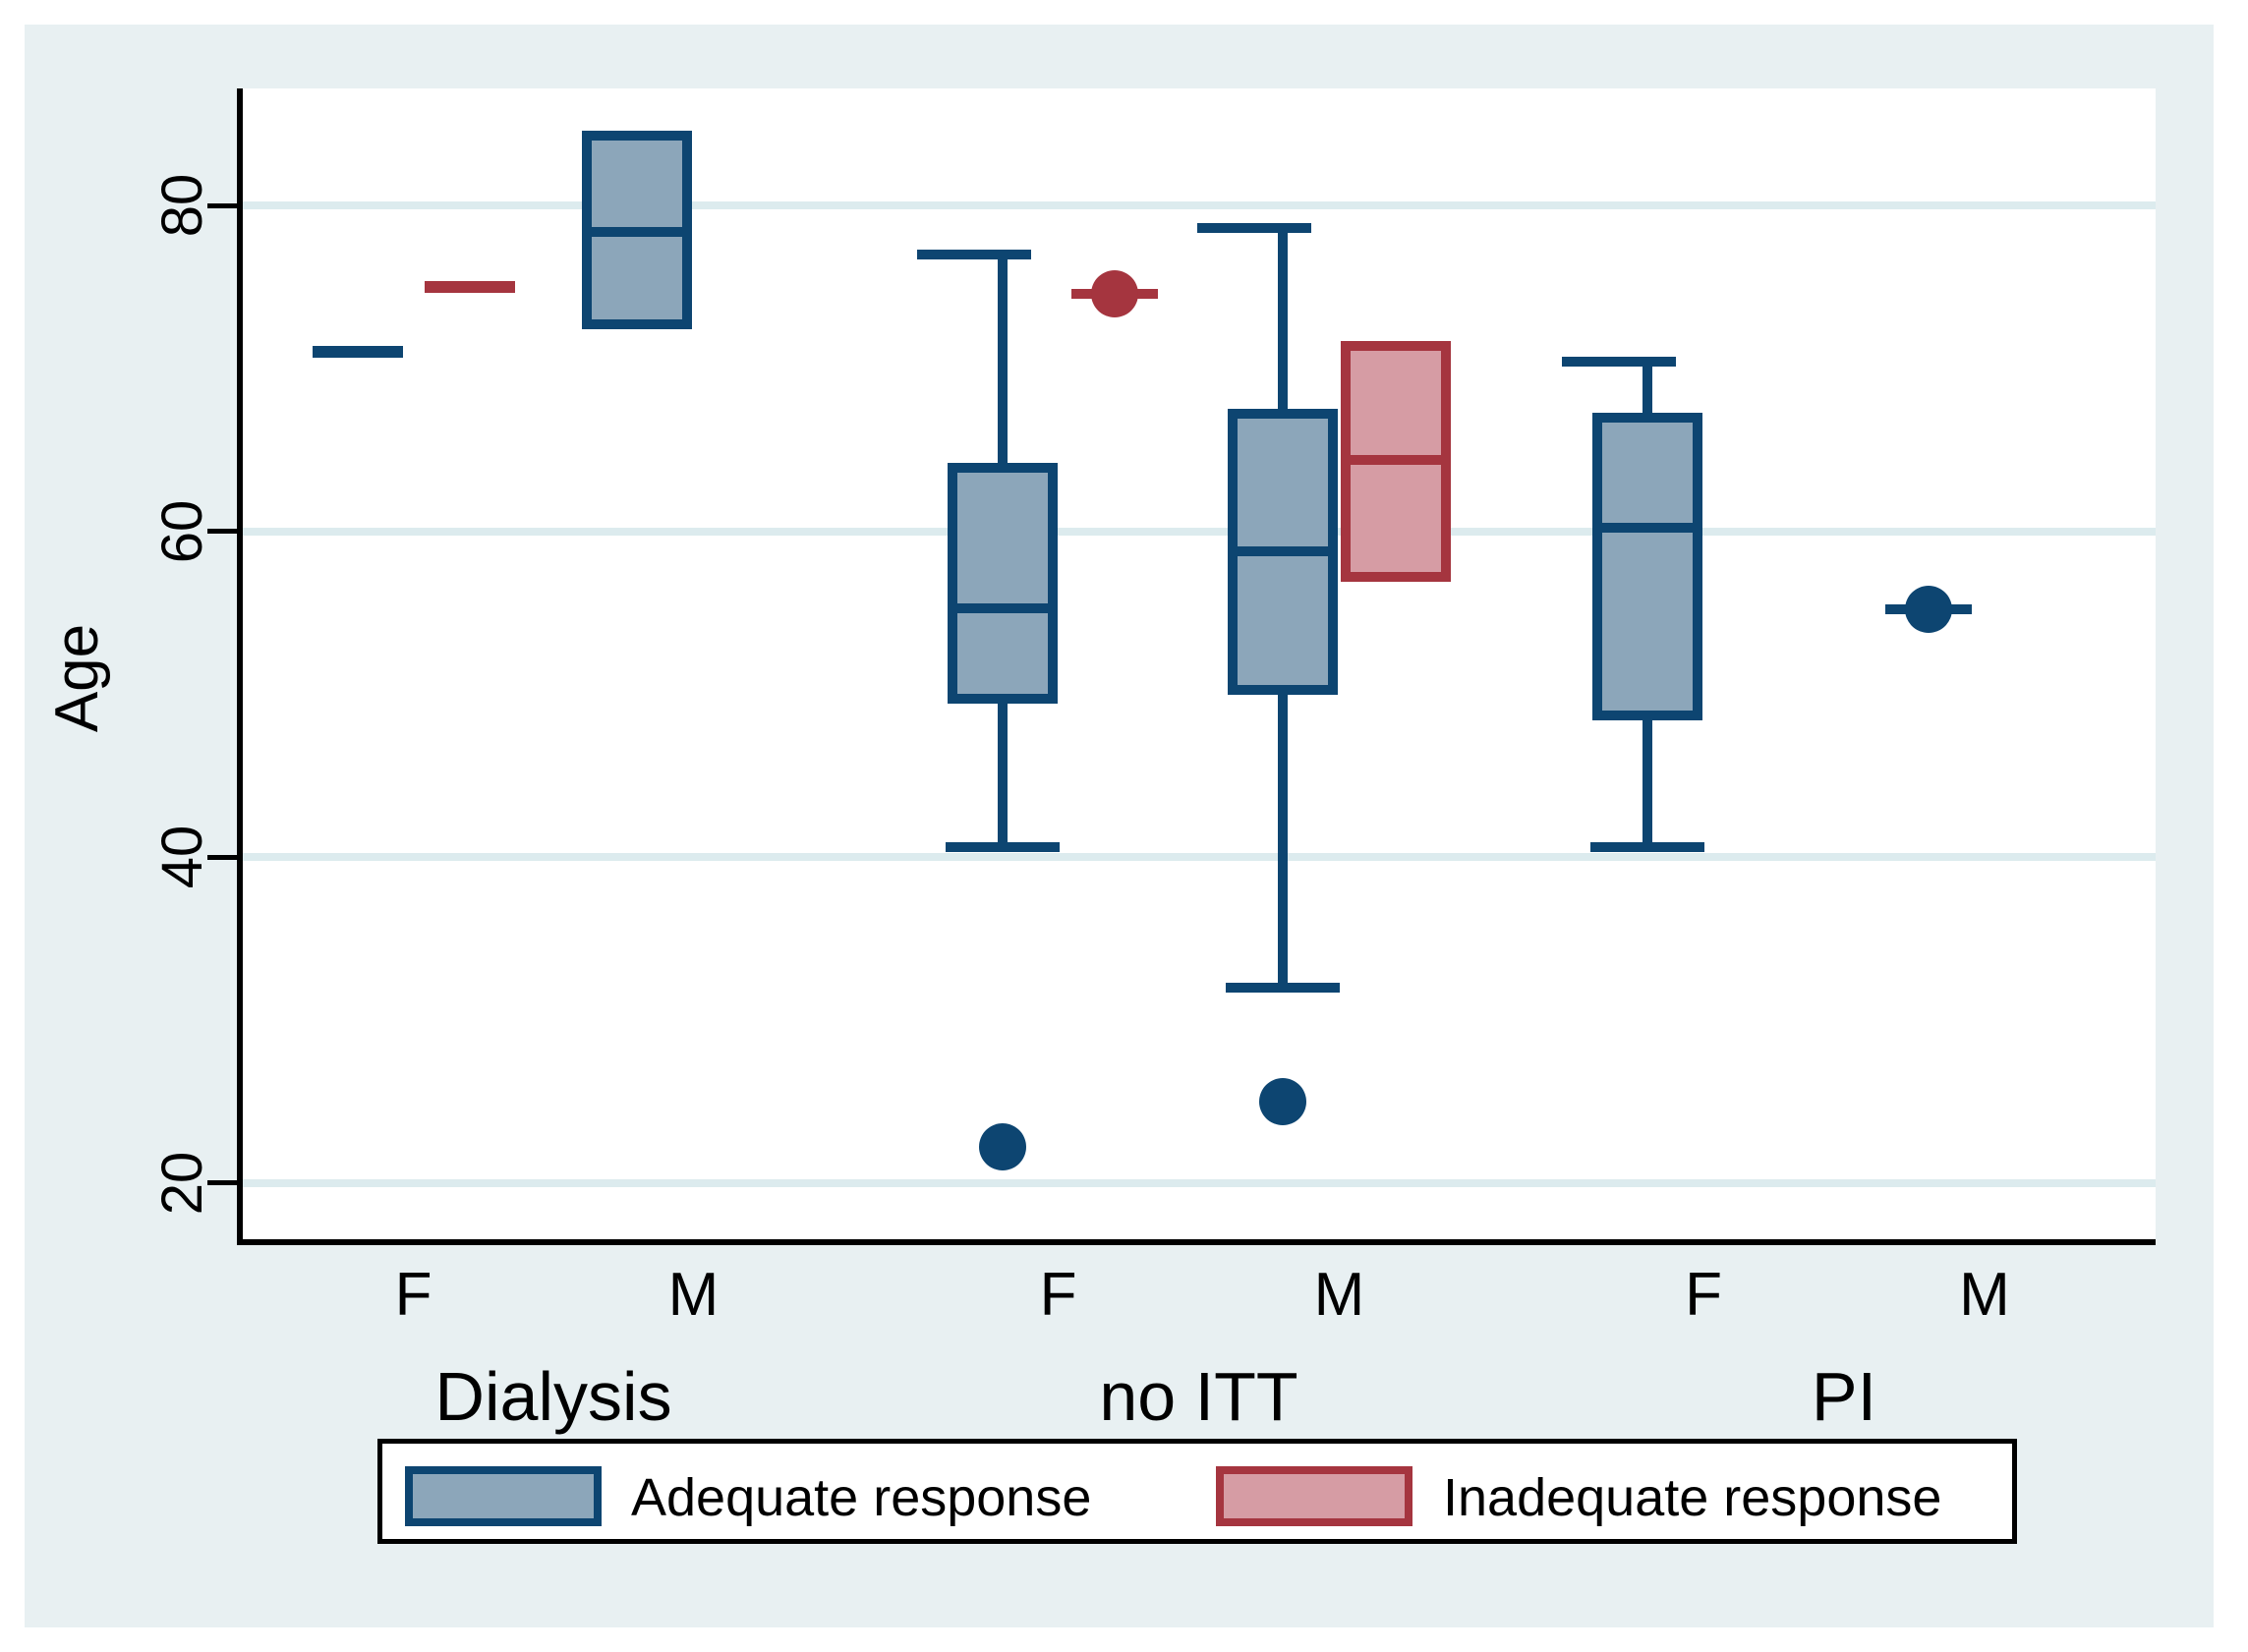 This screenshot has width=2248, height=1652. I want to click on boxplot-noitt-f-adequate-whisker-upper-stem, so click(1002, 363).